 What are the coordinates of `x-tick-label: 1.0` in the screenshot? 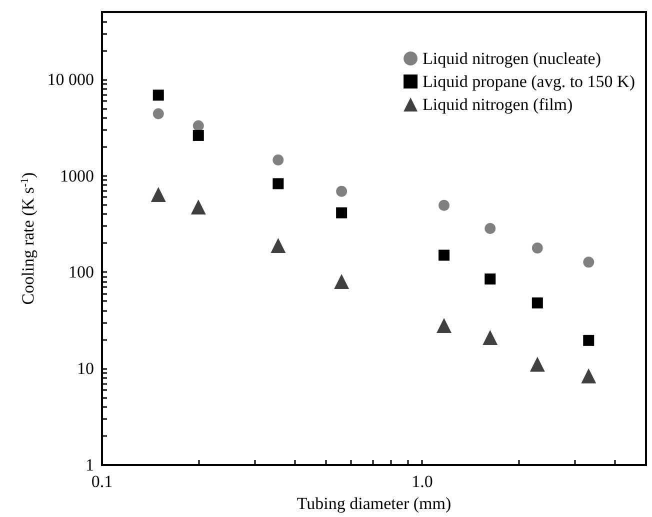 It's located at (422, 481).